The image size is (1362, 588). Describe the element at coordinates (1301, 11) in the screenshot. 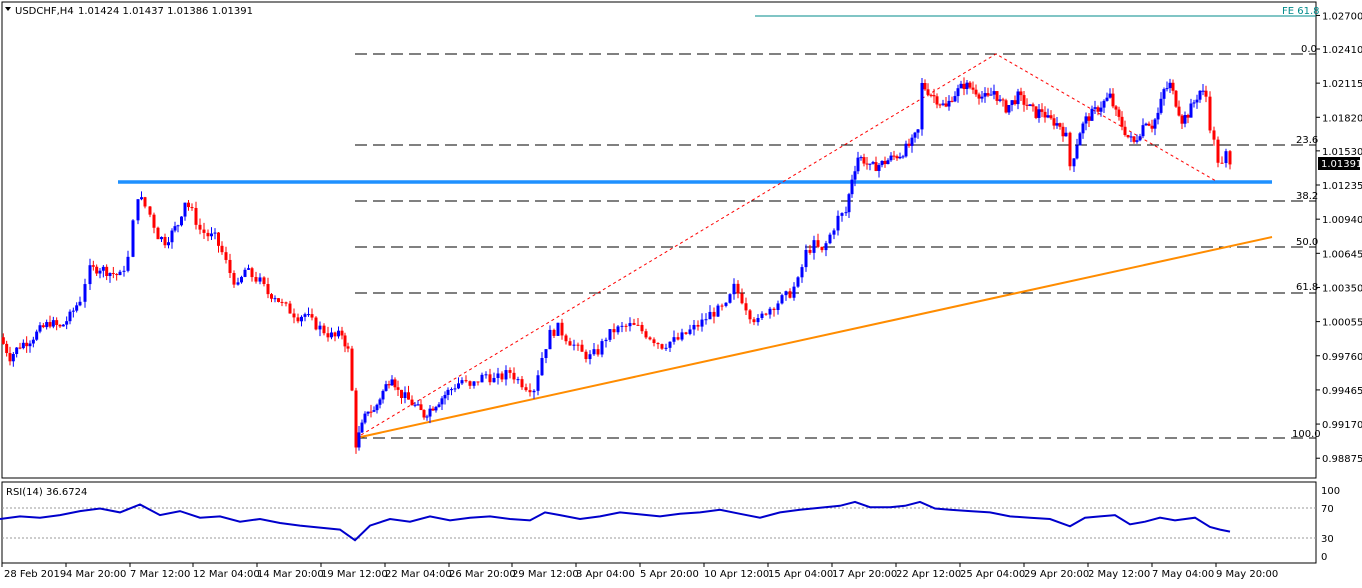

I see `fib-label-fe: FE 61.8` at that location.